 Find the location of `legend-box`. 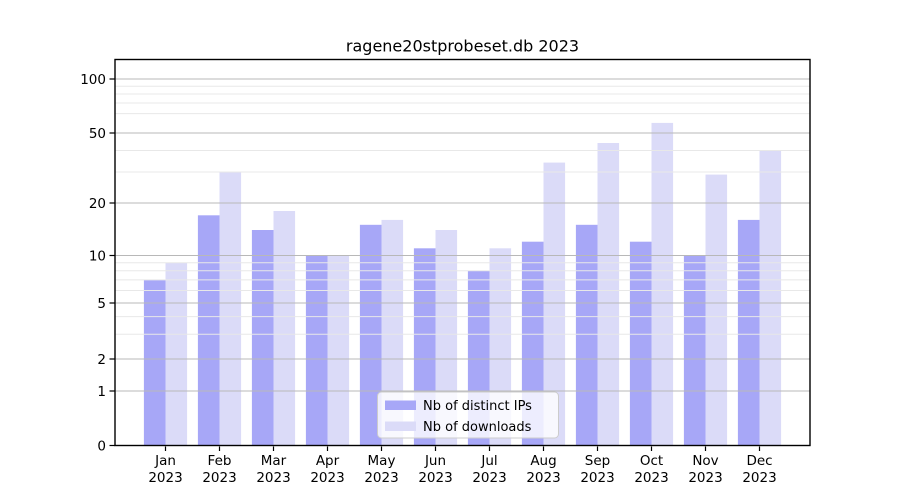

legend-box is located at coordinates (468, 415).